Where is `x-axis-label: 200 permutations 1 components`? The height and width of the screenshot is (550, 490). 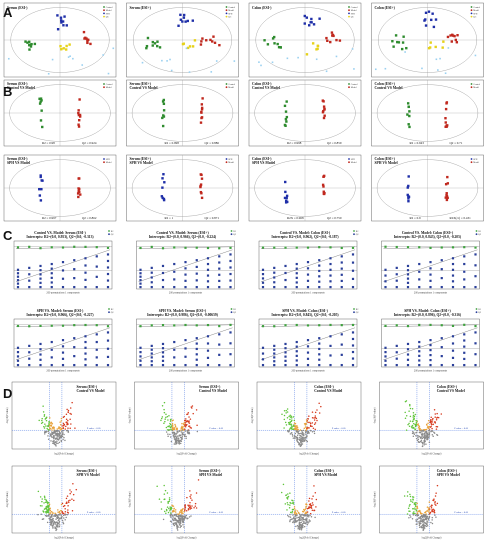 x-axis-label: 200 permutations 1 components is located at coordinates (307, 293).